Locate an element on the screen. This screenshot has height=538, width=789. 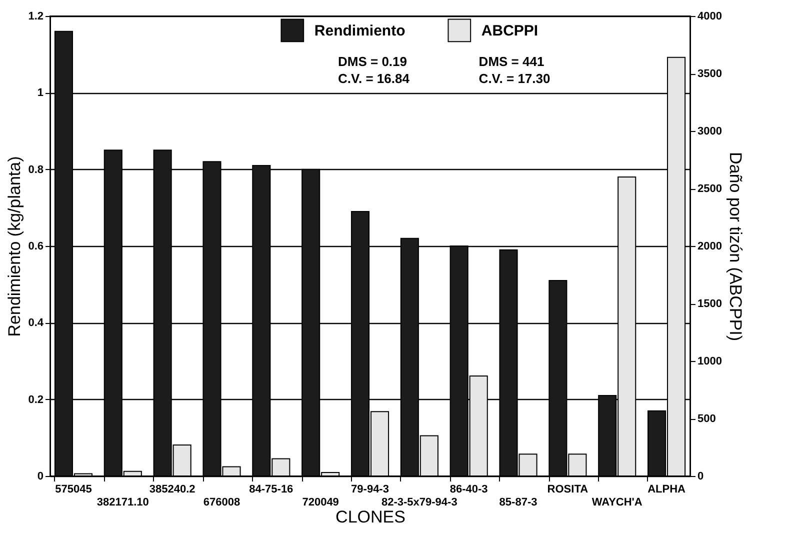
y2-axis-title: Daño por tizón (ABCPPI) is located at coordinates (735, 246).